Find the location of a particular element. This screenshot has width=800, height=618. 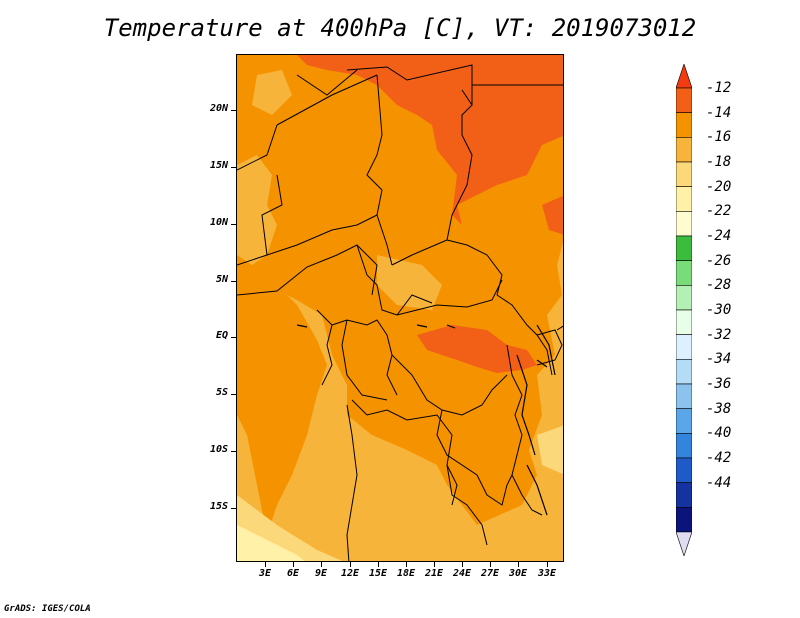

colorbar-label: -44 is located at coordinates (719, 482).